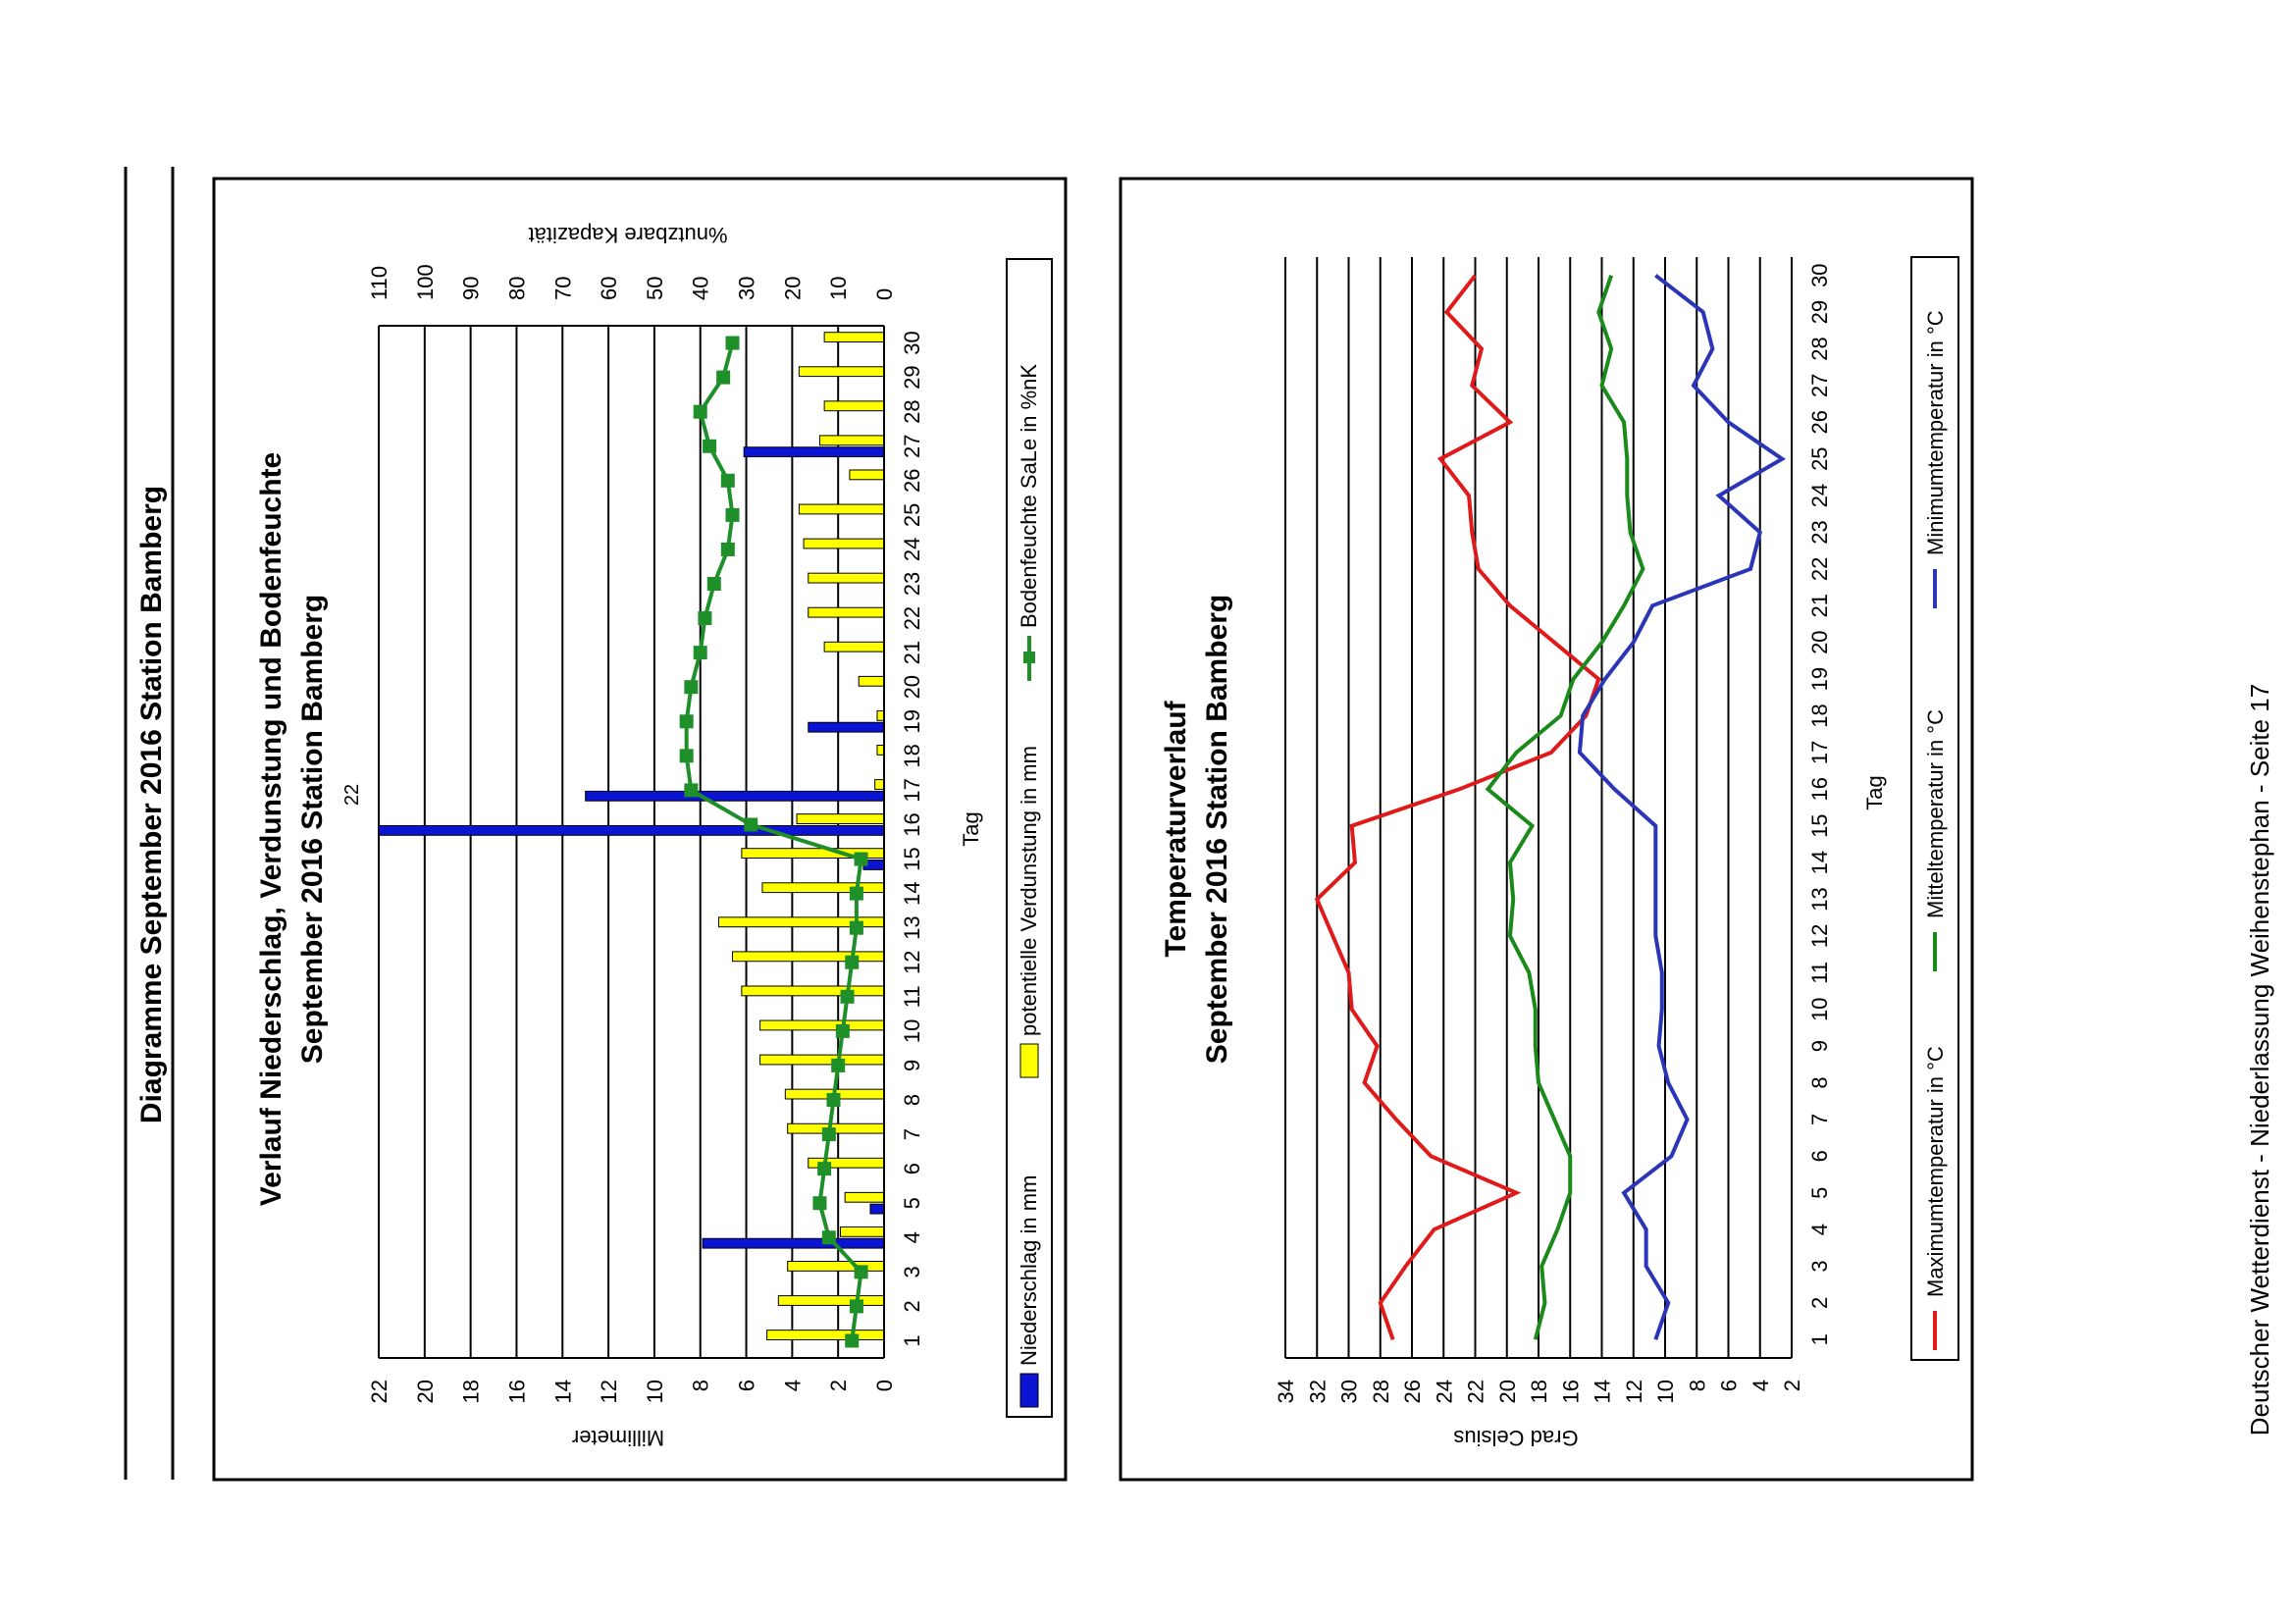 The width and height of the screenshot is (2296, 1617). What do you see at coordinates (1029, 891) in the screenshot?
I see `legend-evap-label: potentielle Verdunstung in mm` at bounding box center [1029, 891].